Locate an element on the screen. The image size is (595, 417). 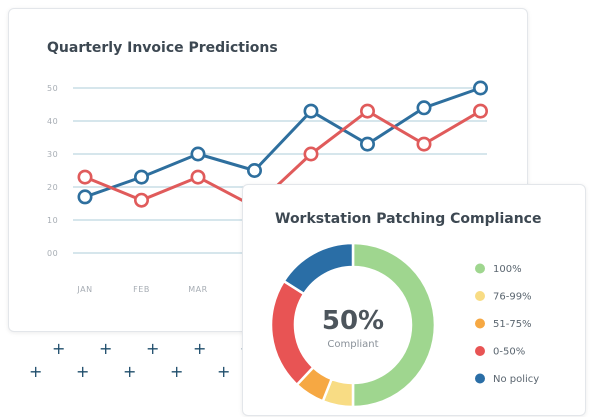
x-tick-label: FEB is located at coordinates (141, 289).